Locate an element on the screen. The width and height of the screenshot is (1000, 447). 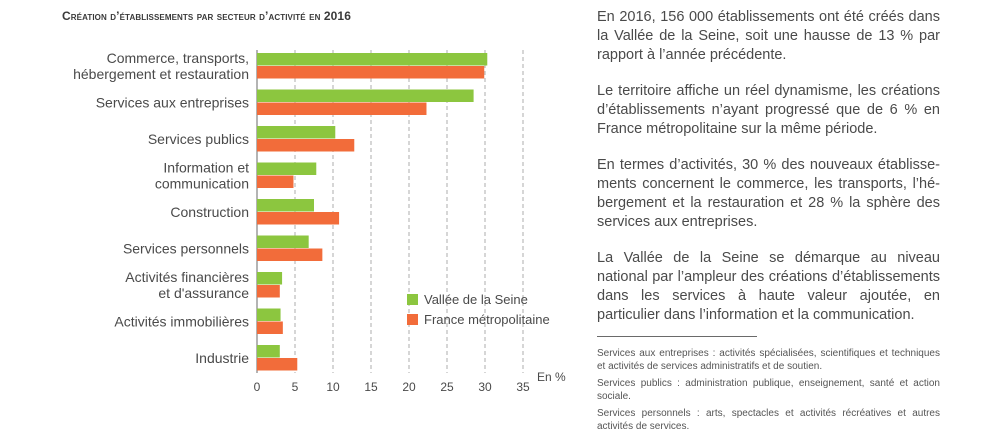
x-tick-label: 10 is located at coordinates (333, 387).